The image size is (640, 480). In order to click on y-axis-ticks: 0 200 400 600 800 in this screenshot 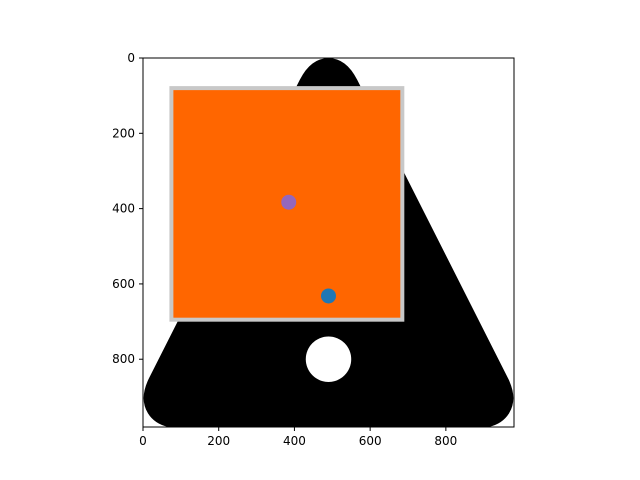, I will do `click(127, 208)`.